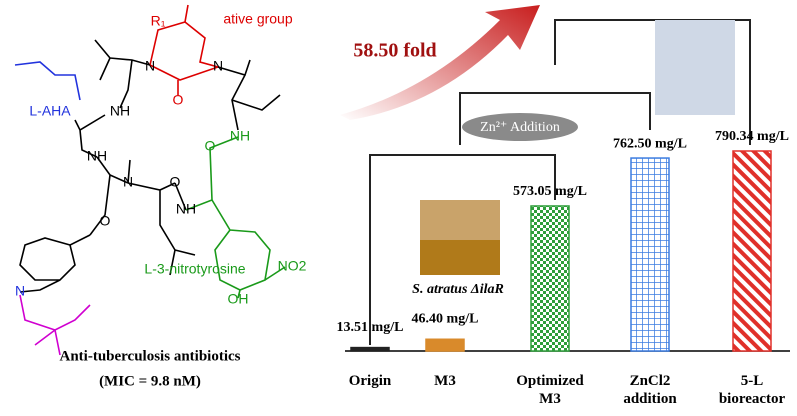  I want to click on atom-label: L-AHA, so click(50, 111).